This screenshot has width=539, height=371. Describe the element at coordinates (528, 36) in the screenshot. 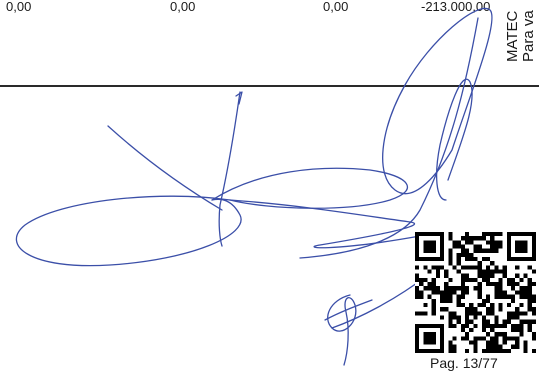

I see `side-text-line-2: Para va` at that location.